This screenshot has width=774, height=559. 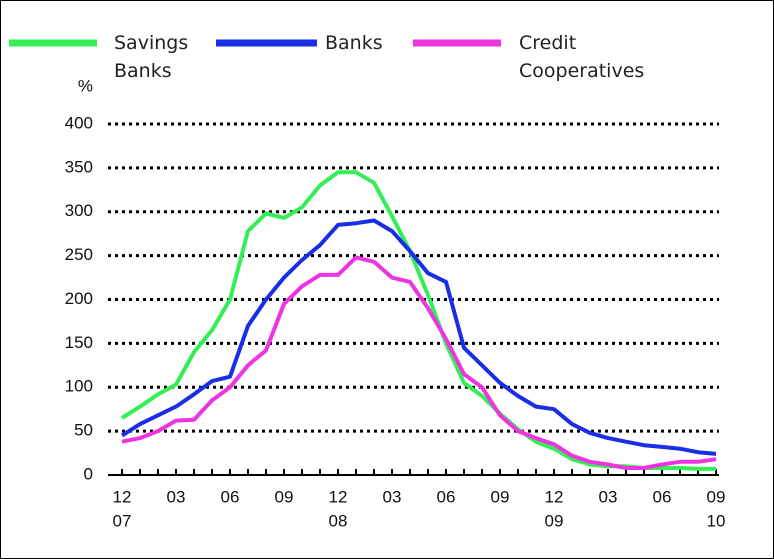 What do you see at coordinates (83, 430) in the screenshot?
I see `y-tick-label: 50` at bounding box center [83, 430].